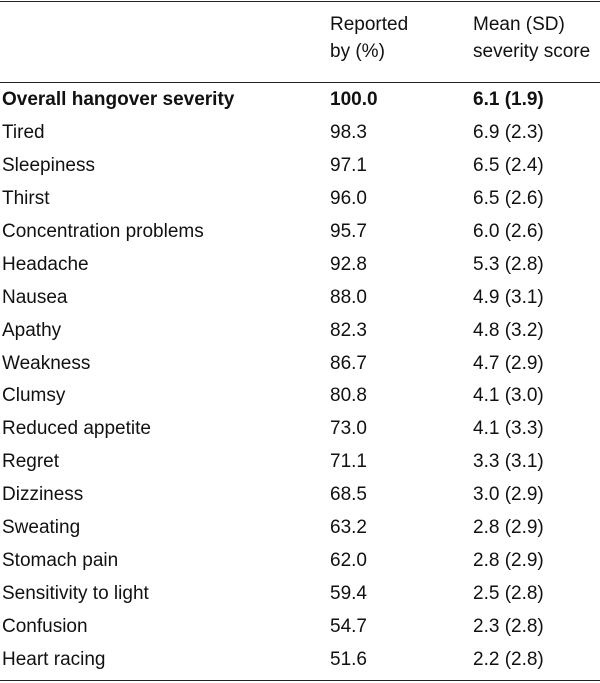  What do you see at coordinates (508, 198) in the screenshot?
I see `data-cell: 6.5 (2.6)` at bounding box center [508, 198].